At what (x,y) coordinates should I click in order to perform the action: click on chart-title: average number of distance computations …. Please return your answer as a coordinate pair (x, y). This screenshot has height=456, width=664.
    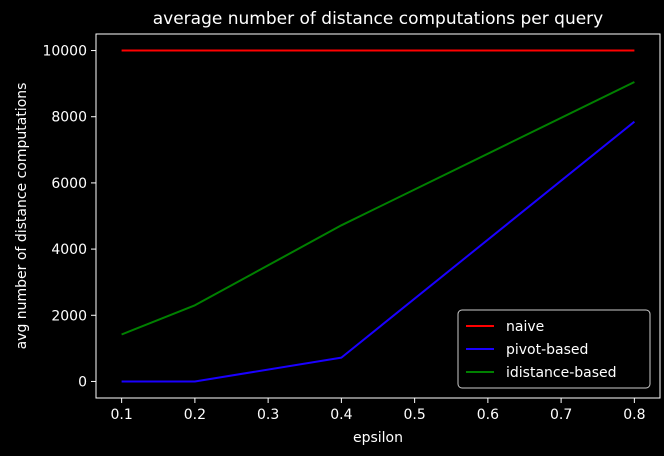
    Looking at the image, I should click on (378, 19).